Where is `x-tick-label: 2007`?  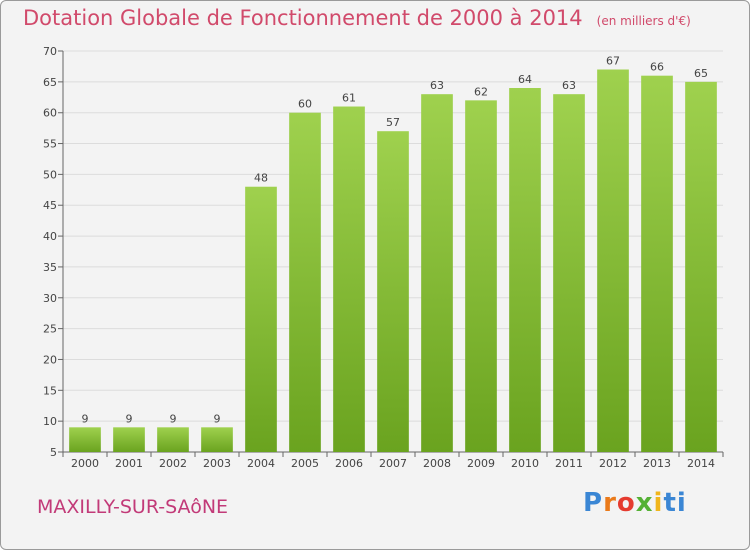
x-tick-label: 2007 is located at coordinates (393, 463).